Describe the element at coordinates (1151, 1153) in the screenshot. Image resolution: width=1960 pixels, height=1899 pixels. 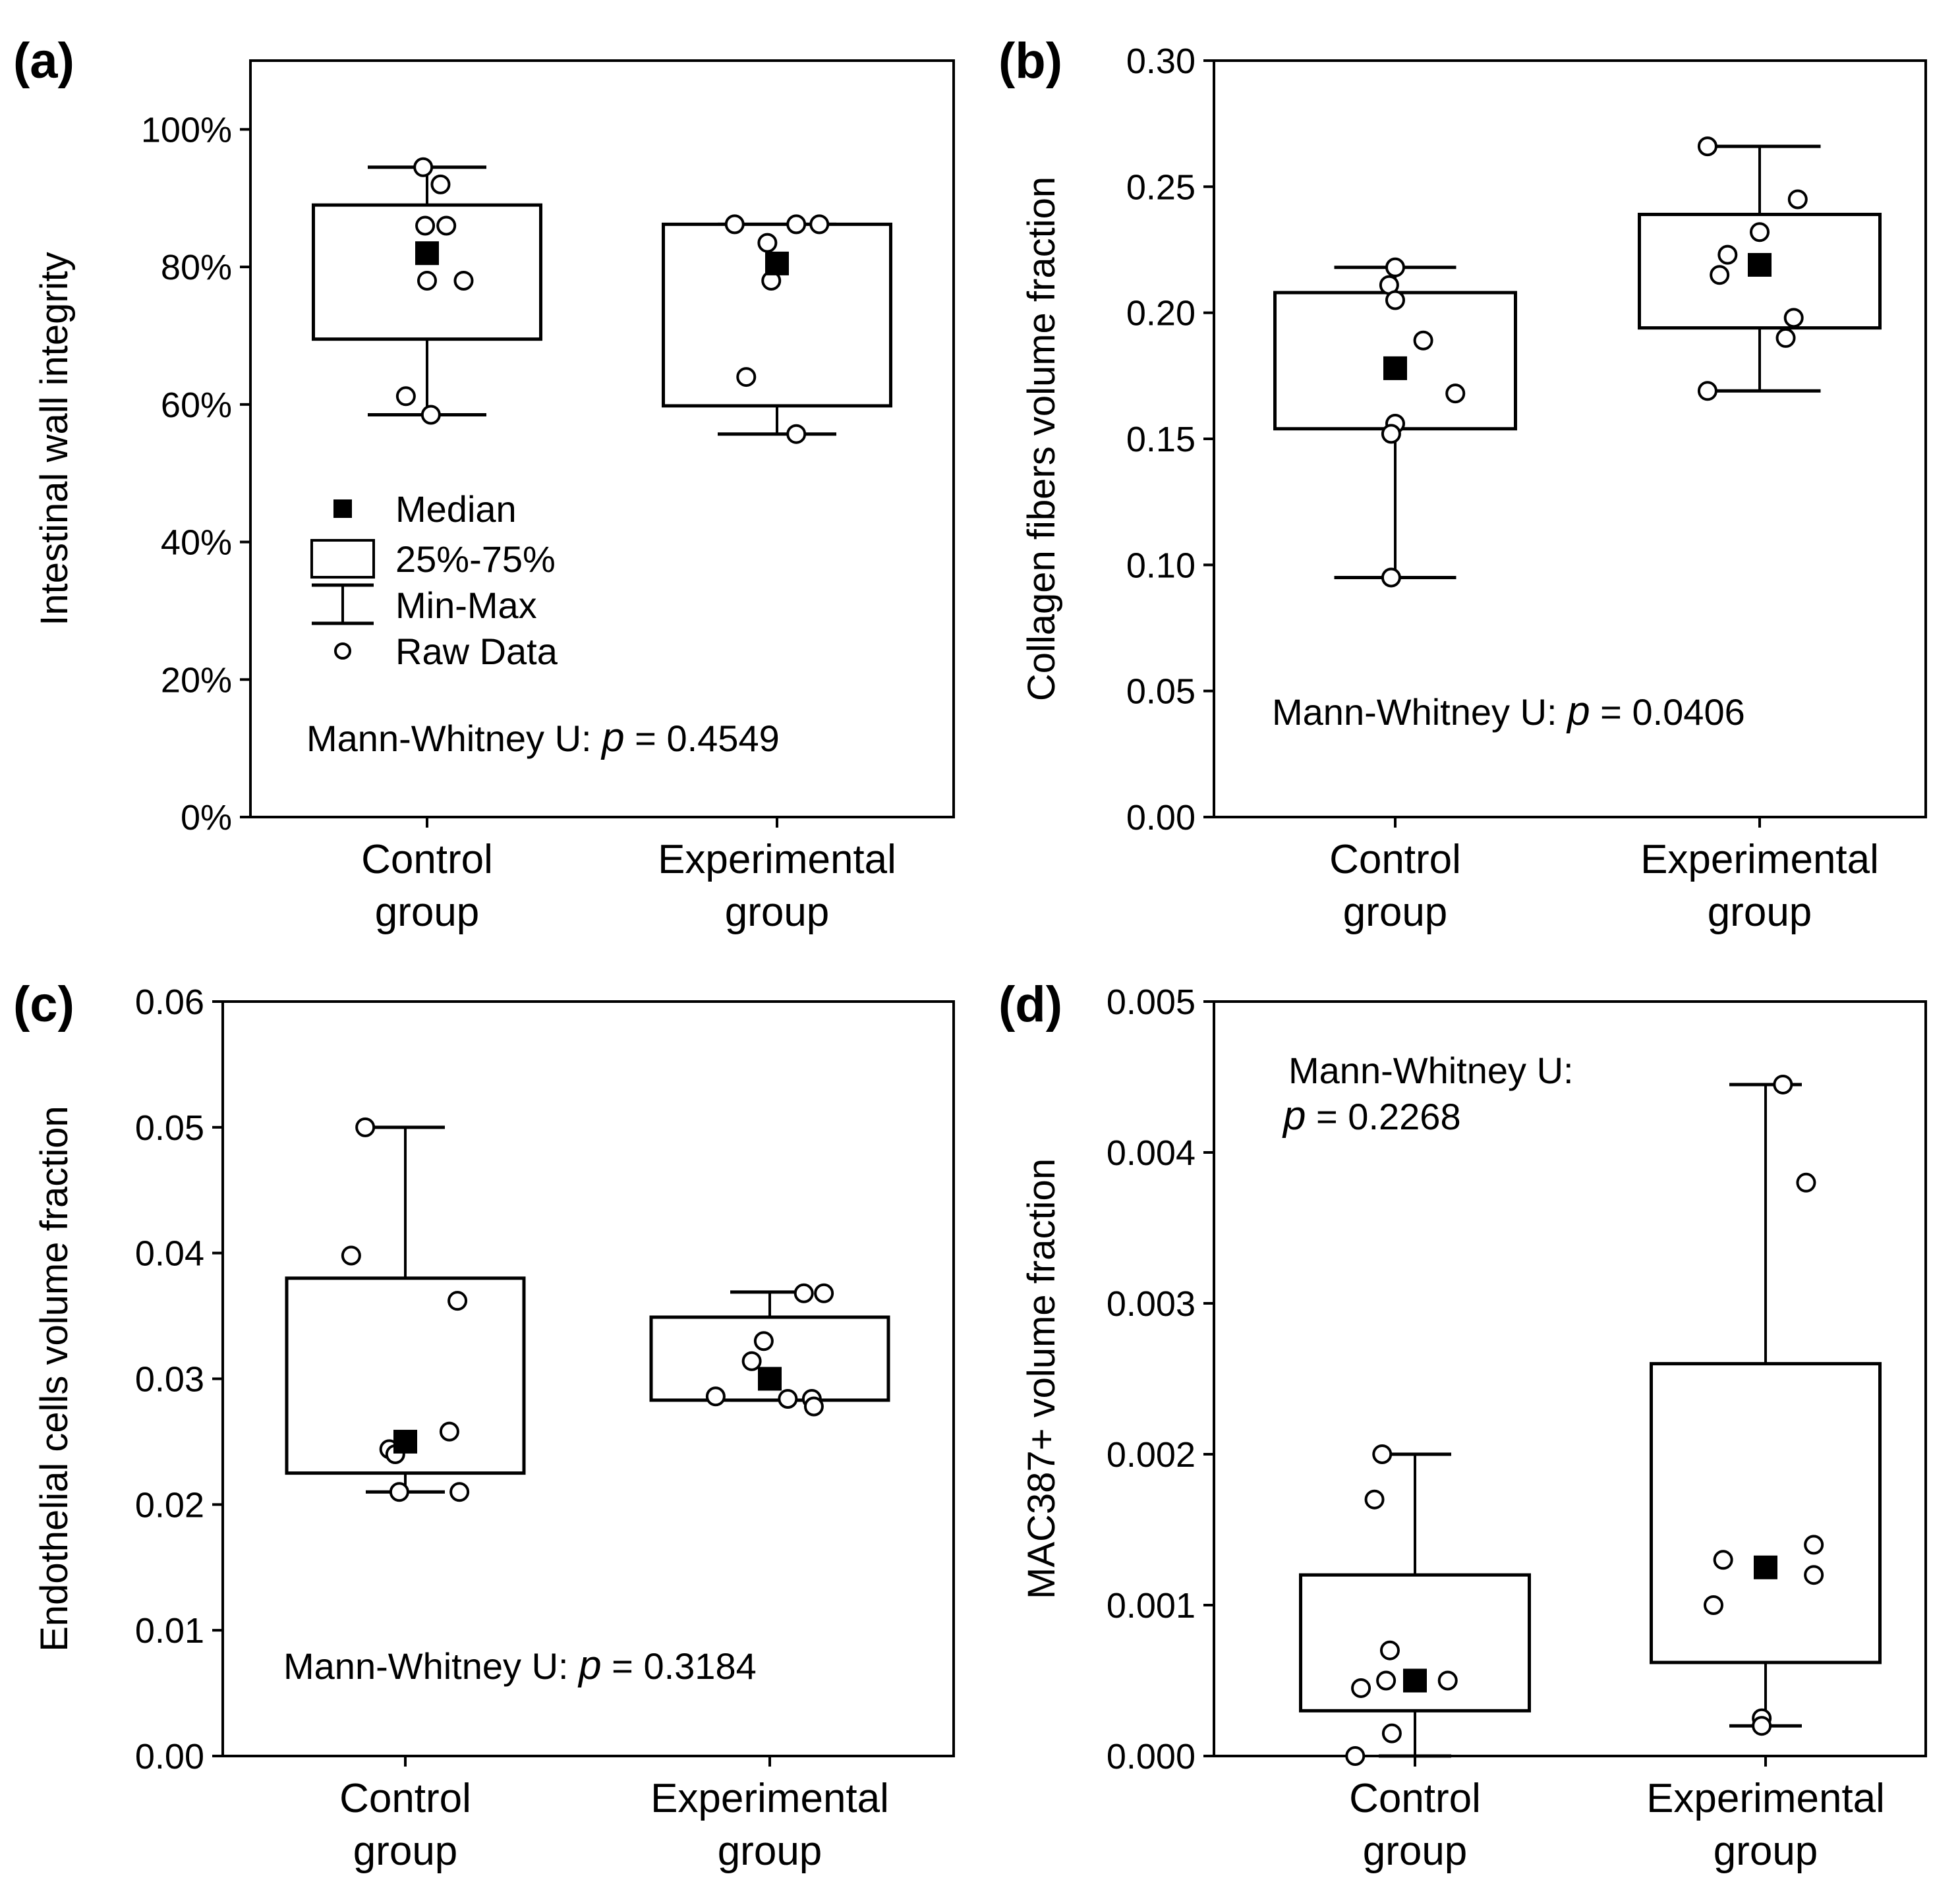
I see `y-tick-label: 0.004` at that location.